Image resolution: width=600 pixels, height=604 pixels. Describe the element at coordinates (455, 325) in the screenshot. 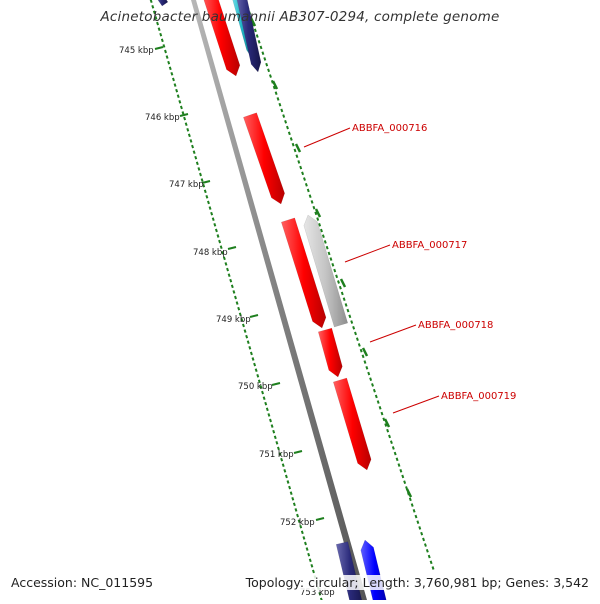

I see `gene-label: ABBFA_000718` at that location.